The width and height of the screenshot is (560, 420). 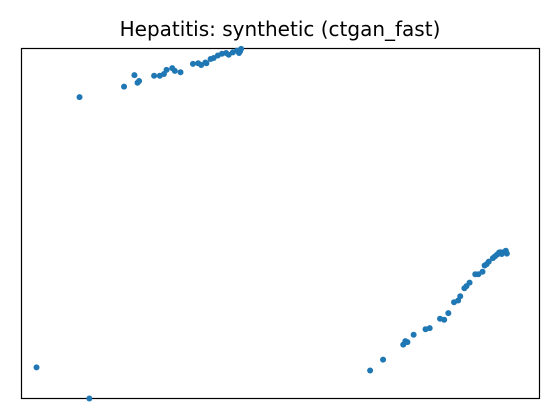 I want to click on chart-title: Hepatitis: synthetic (ctgan_fast), so click(x=280, y=29).